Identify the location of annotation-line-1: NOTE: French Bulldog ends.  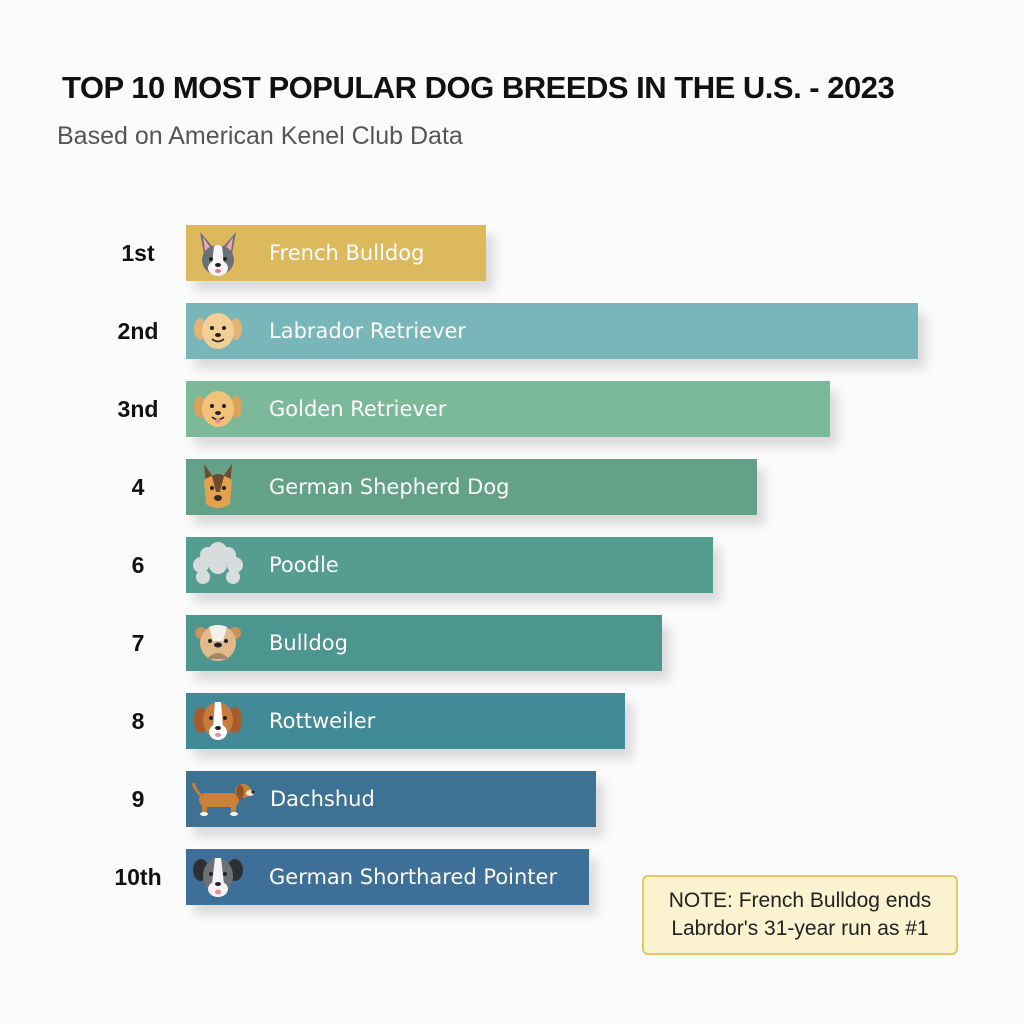
(800, 900).